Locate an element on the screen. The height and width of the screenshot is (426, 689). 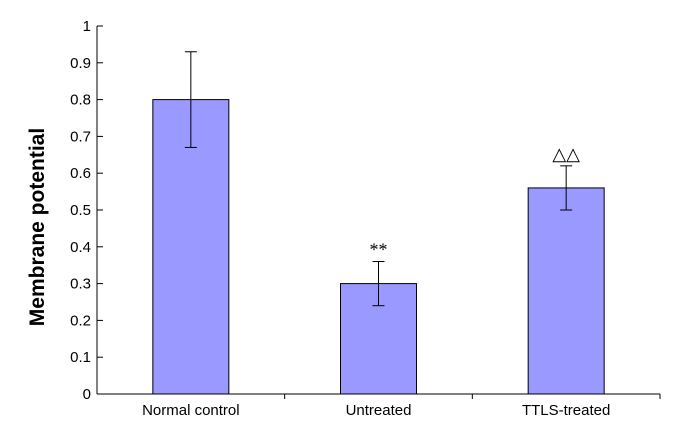
significance-marker: △△ is located at coordinates (566, 154).